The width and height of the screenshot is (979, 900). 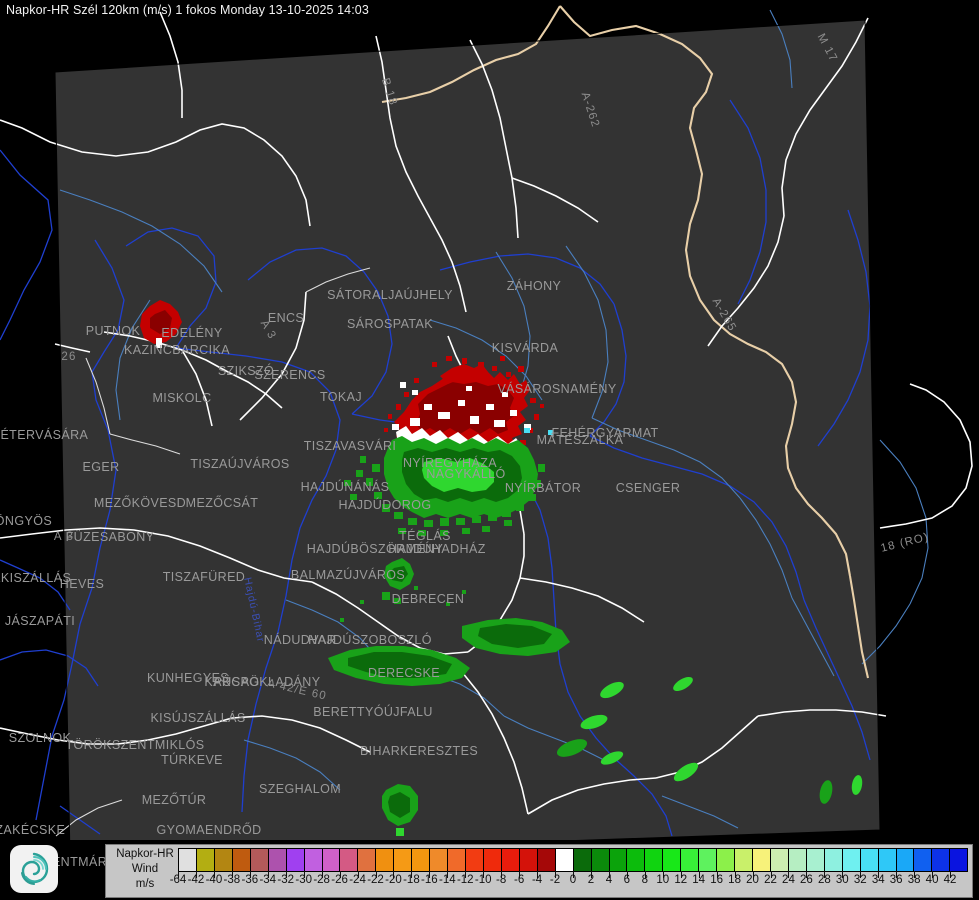 I want to click on echo-green-derecske, so click(x=399, y=666).